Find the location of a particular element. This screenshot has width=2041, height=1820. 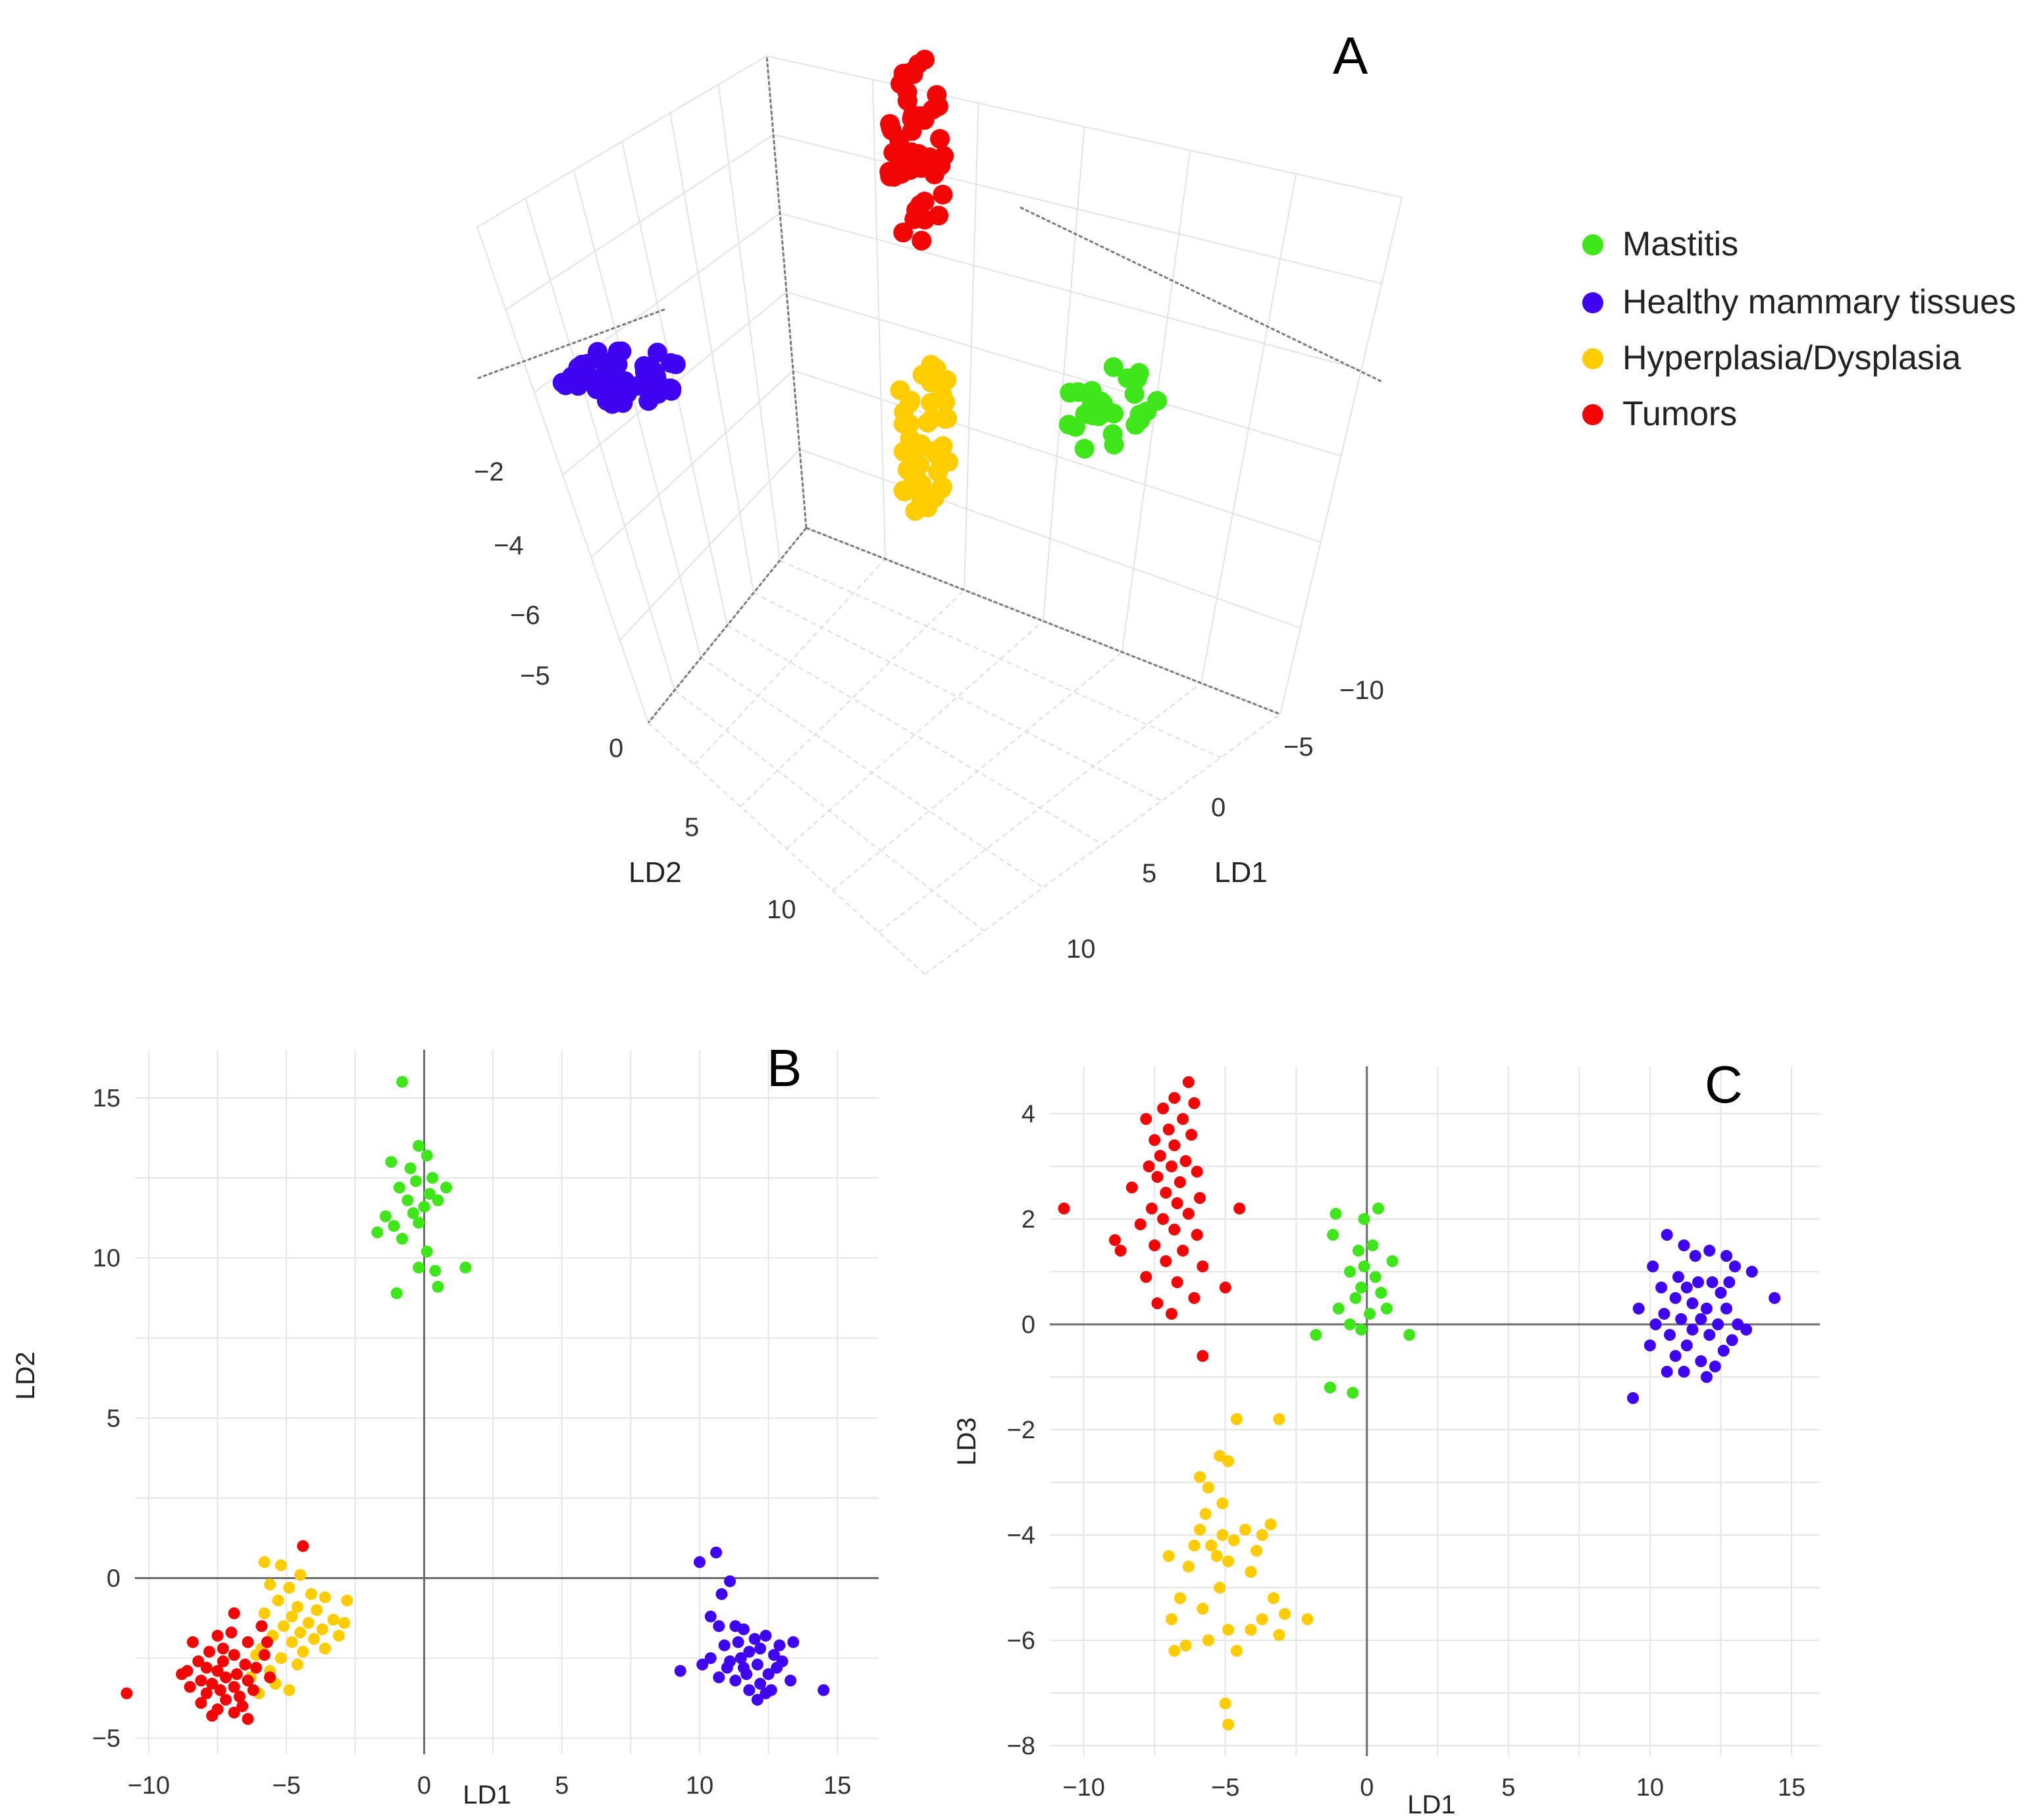

panel-b-series-hyperplasia-dysplasia is located at coordinates (298, 1628).